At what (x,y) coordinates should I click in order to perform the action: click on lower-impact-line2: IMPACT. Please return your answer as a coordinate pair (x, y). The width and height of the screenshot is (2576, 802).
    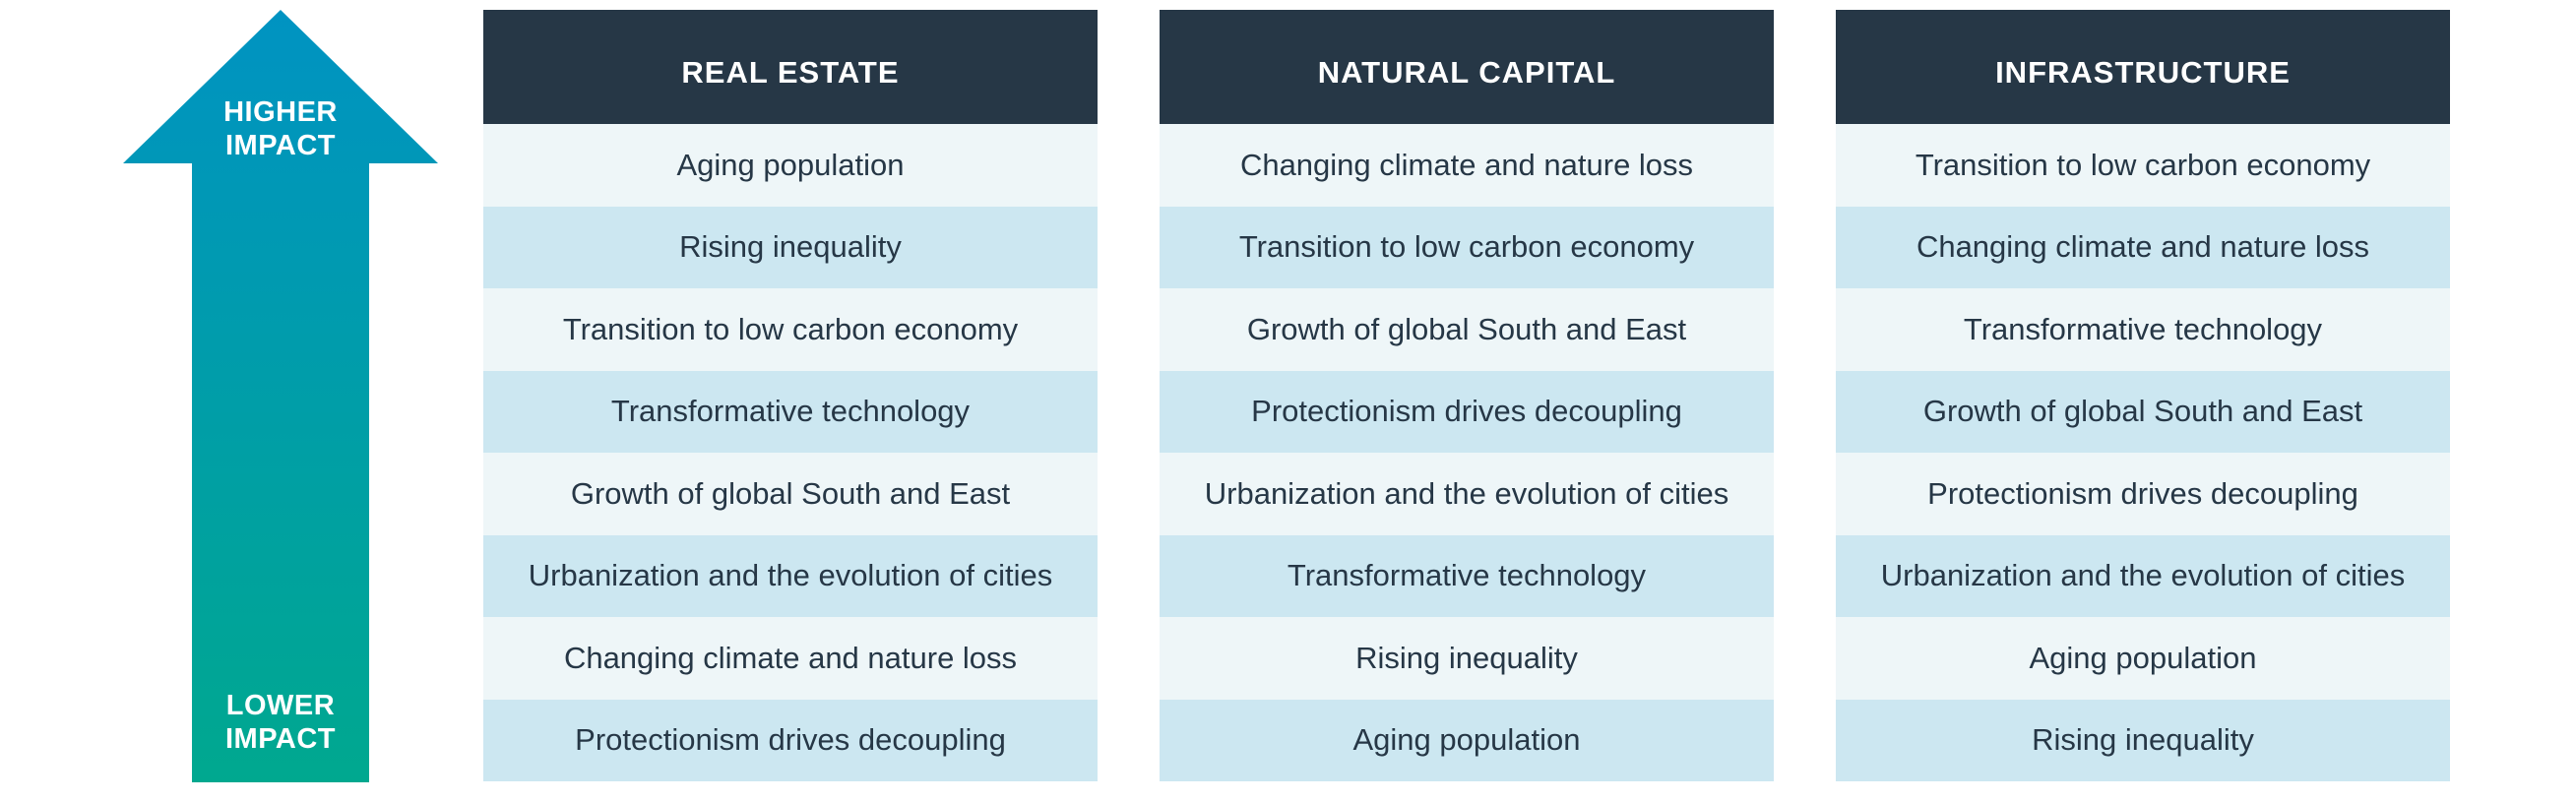
    Looking at the image, I should click on (280, 739).